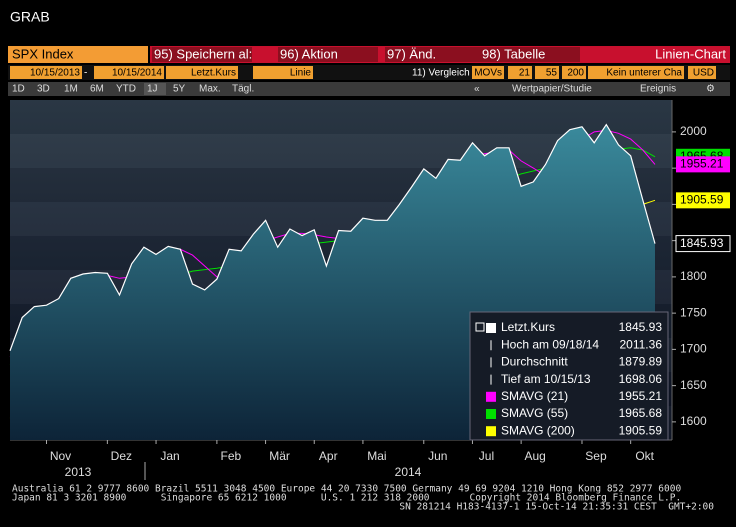 This screenshot has height=527, width=736. What do you see at coordinates (437, 456) in the screenshot?
I see `x-tick-label: Jun` at bounding box center [437, 456].